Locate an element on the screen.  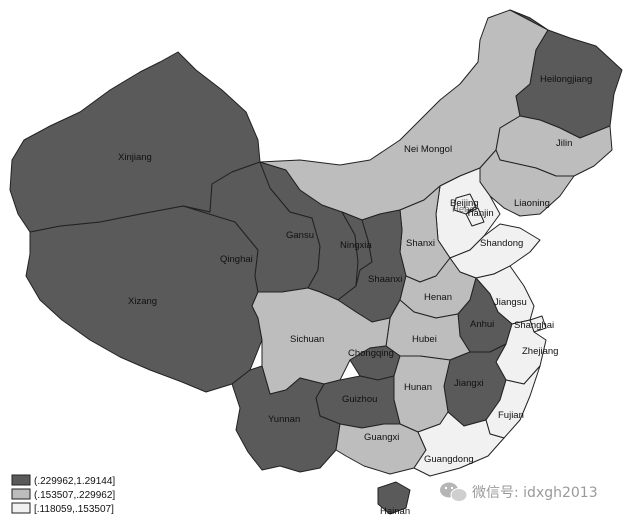
label-shanxi: Shanxi is located at coordinates (420, 243).